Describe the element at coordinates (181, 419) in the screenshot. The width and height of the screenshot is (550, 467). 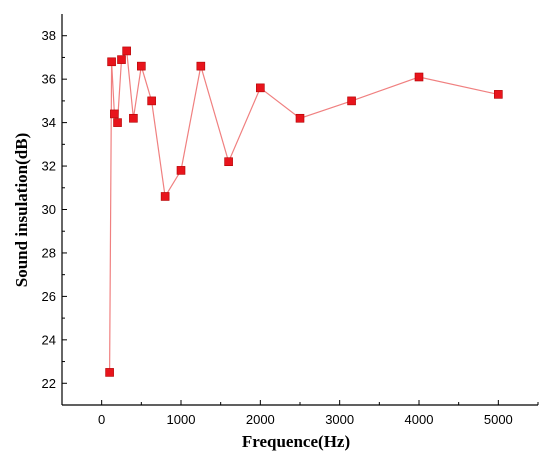
I see `x-tick-label: 1000` at that location.